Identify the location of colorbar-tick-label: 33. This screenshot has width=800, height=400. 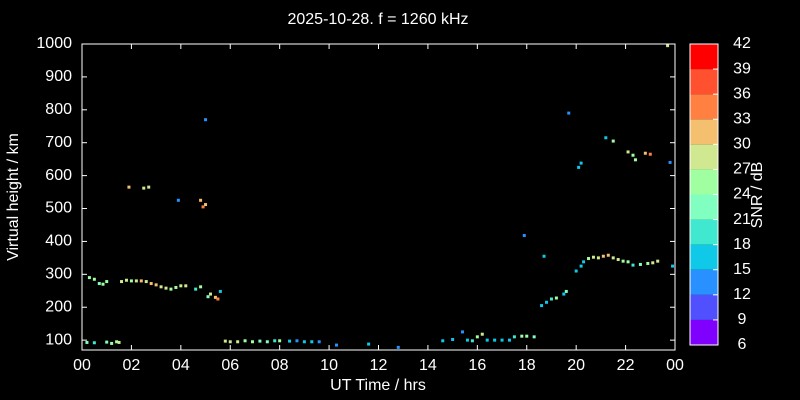
(742, 118).